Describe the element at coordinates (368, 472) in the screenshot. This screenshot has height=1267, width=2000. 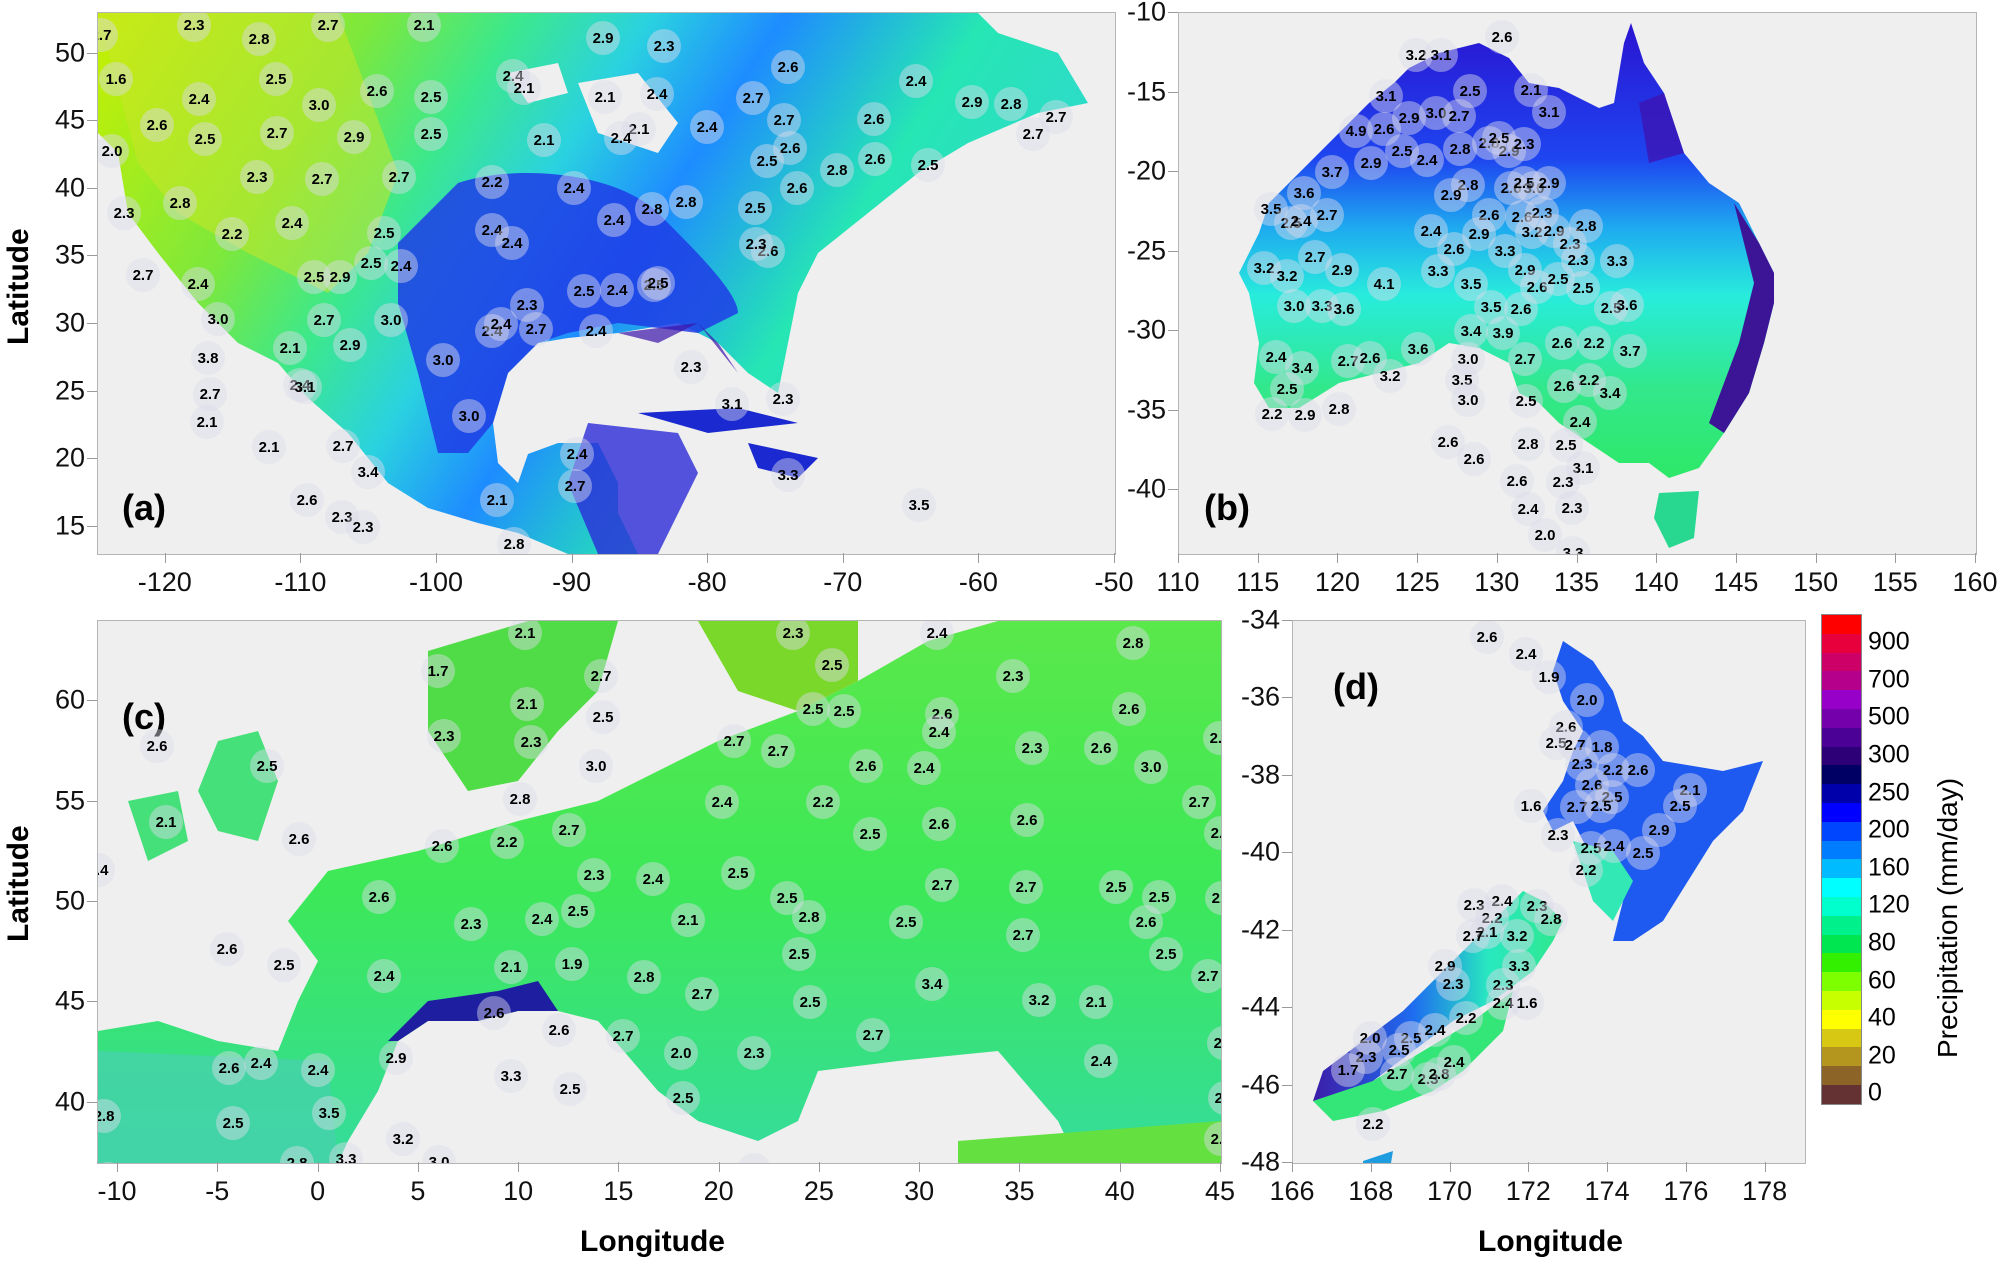
I see `value-label: 3.4` at that location.